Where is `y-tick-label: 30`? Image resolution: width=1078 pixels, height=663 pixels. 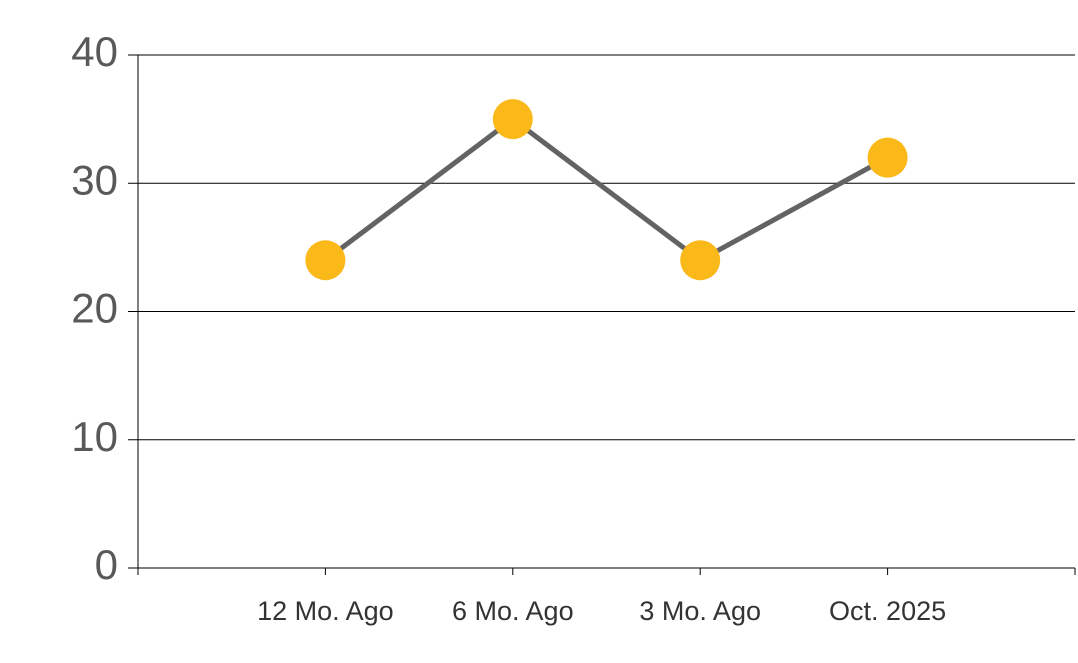 y-tick-label: 30 is located at coordinates (94, 179).